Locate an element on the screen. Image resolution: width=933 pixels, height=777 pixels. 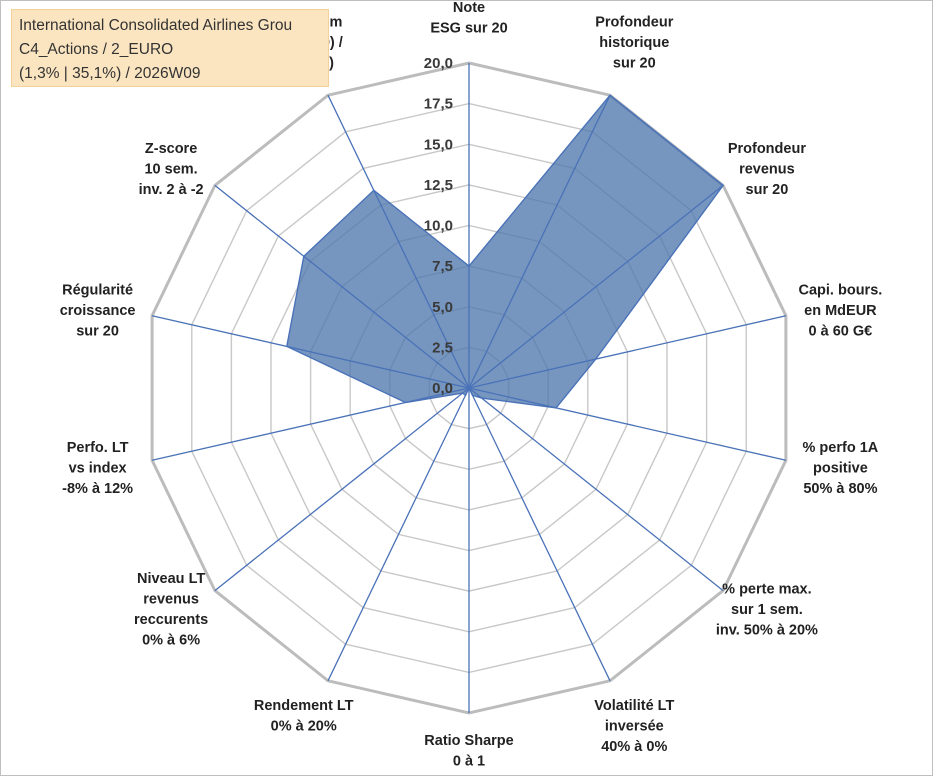
tick-label: 2,5 is located at coordinates (442, 347).